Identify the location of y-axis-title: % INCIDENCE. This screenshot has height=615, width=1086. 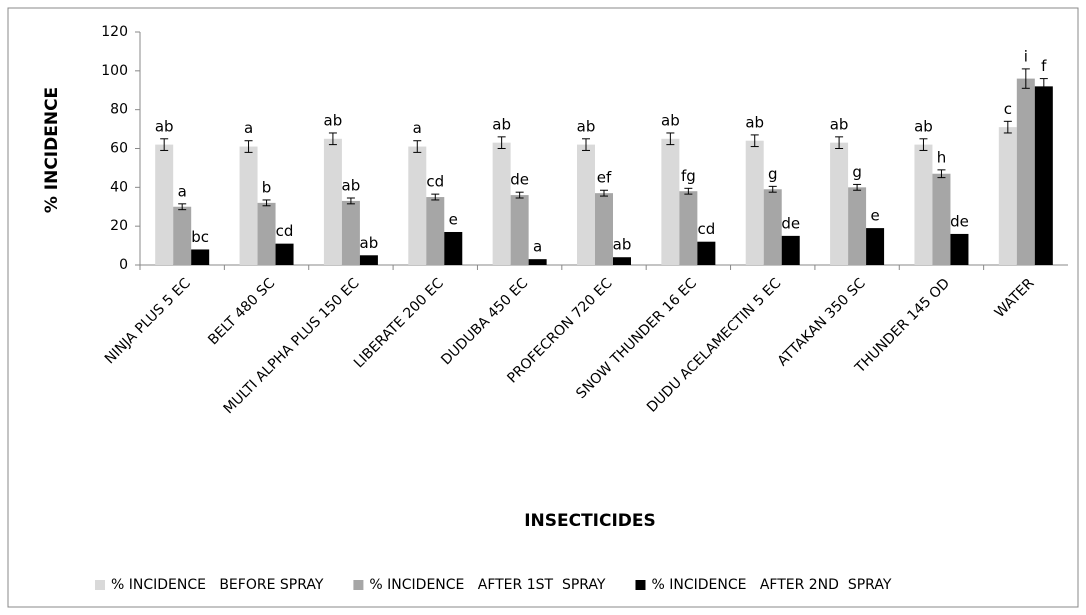
(52, 150).